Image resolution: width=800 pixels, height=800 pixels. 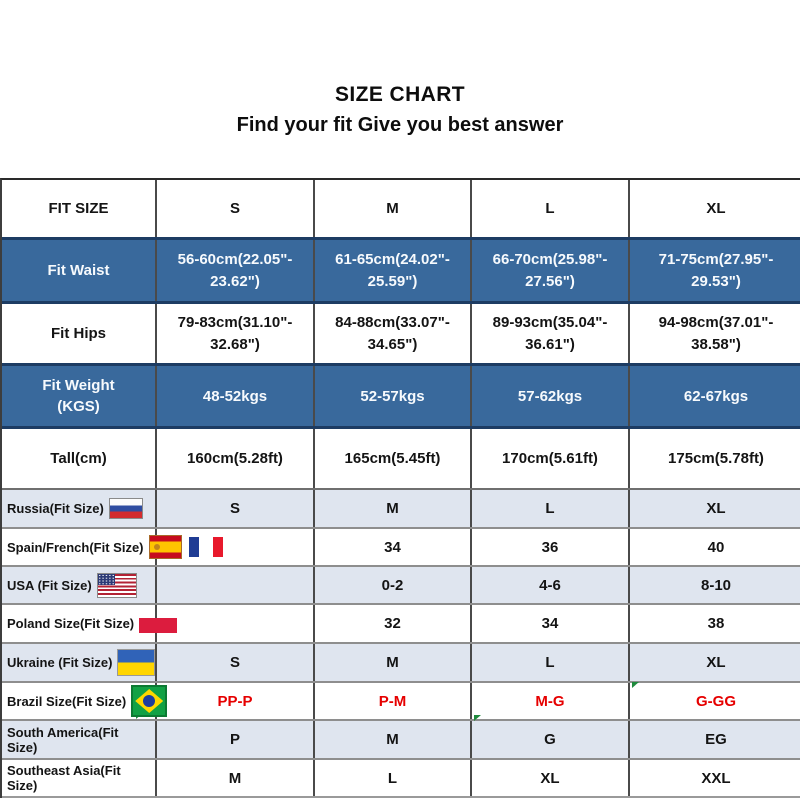 I want to click on hips-l: 89-93cm(35.04"- 36.61"), so click(x=551, y=333).